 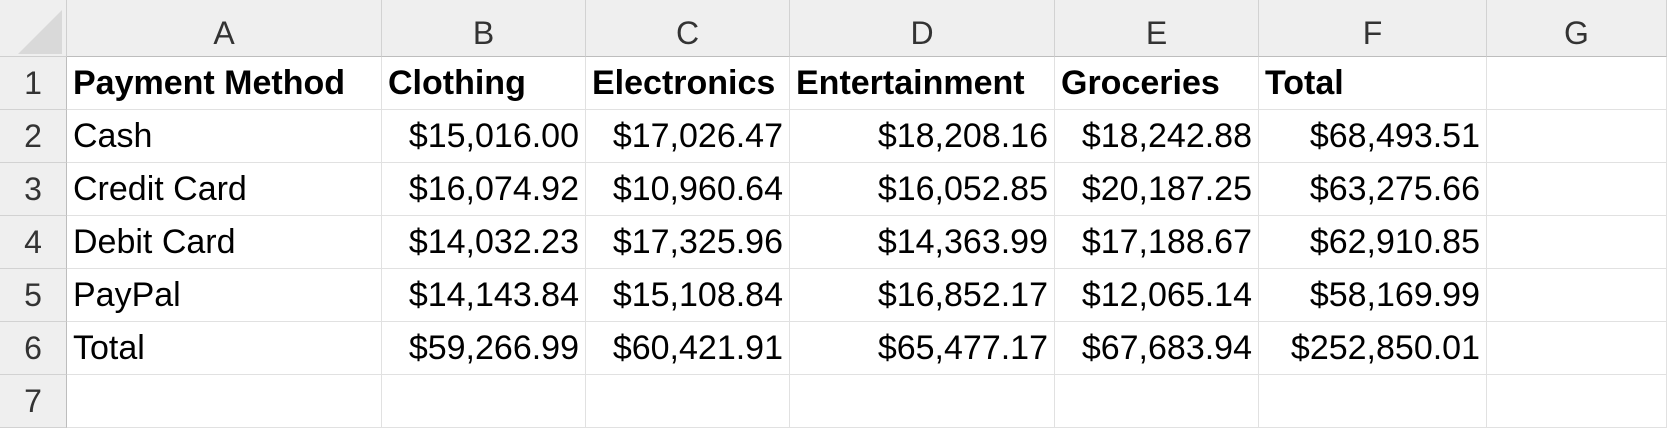 What do you see at coordinates (688, 28) in the screenshot?
I see `column-header-c: C` at bounding box center [688, 28].